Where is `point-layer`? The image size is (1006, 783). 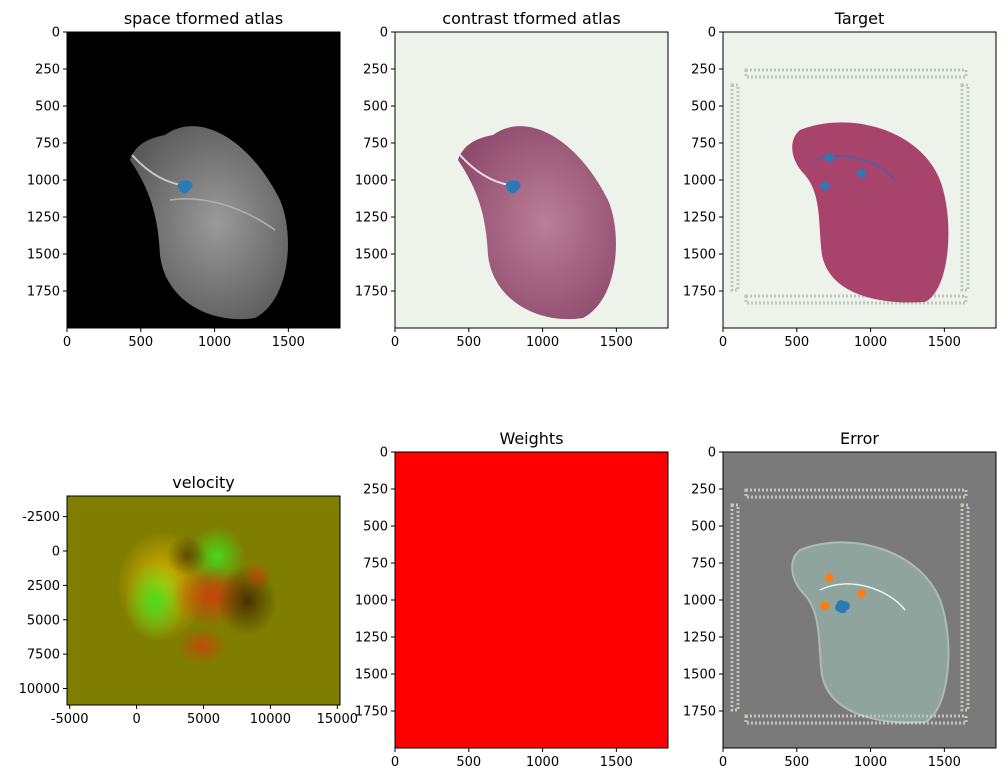
point-layer is located at coordinates (843, 593).